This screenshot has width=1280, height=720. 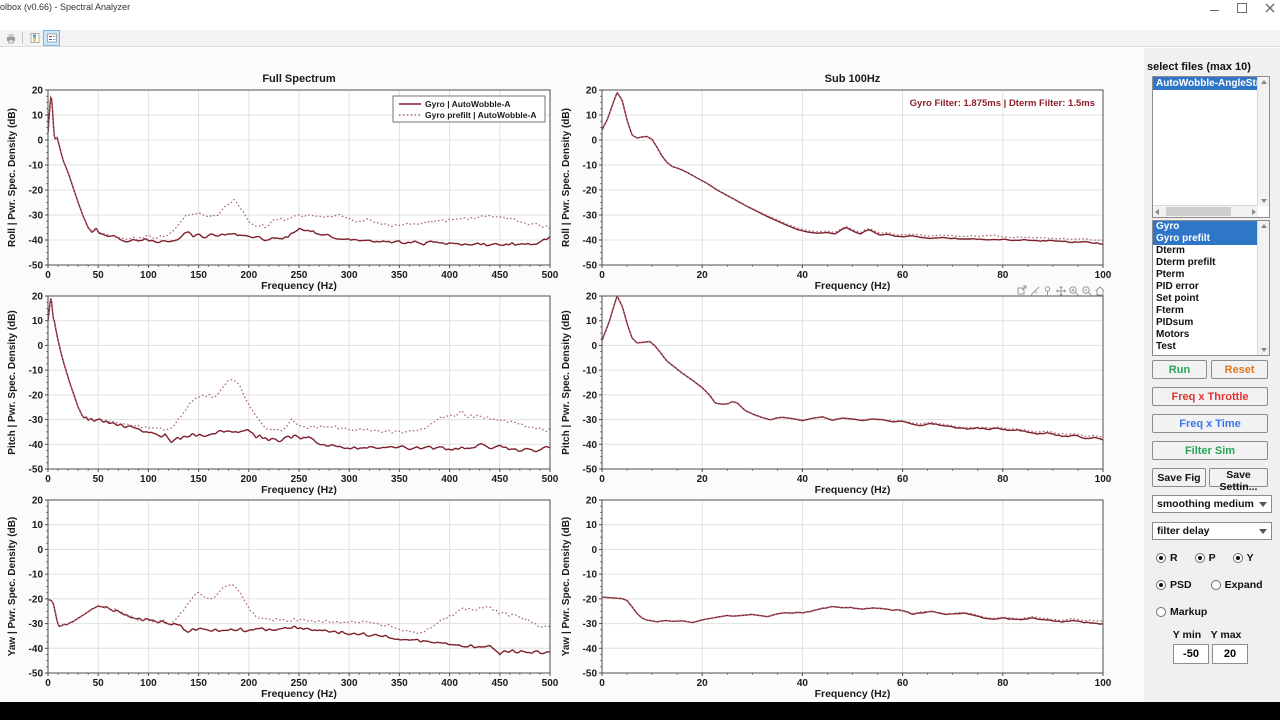 What do you see at coordinates (1199, 211) in the screenshot?
I see `hscroll-thumb` at bounding box center [1199, 211].